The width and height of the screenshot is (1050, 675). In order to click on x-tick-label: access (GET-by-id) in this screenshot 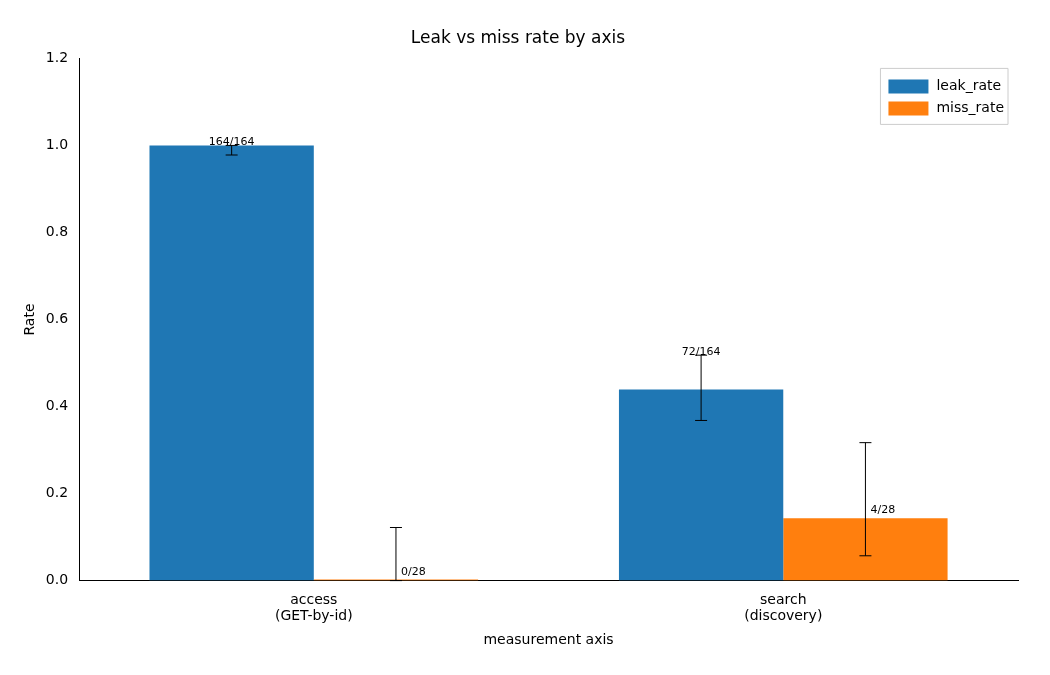, I will do `click(313, 607)`.